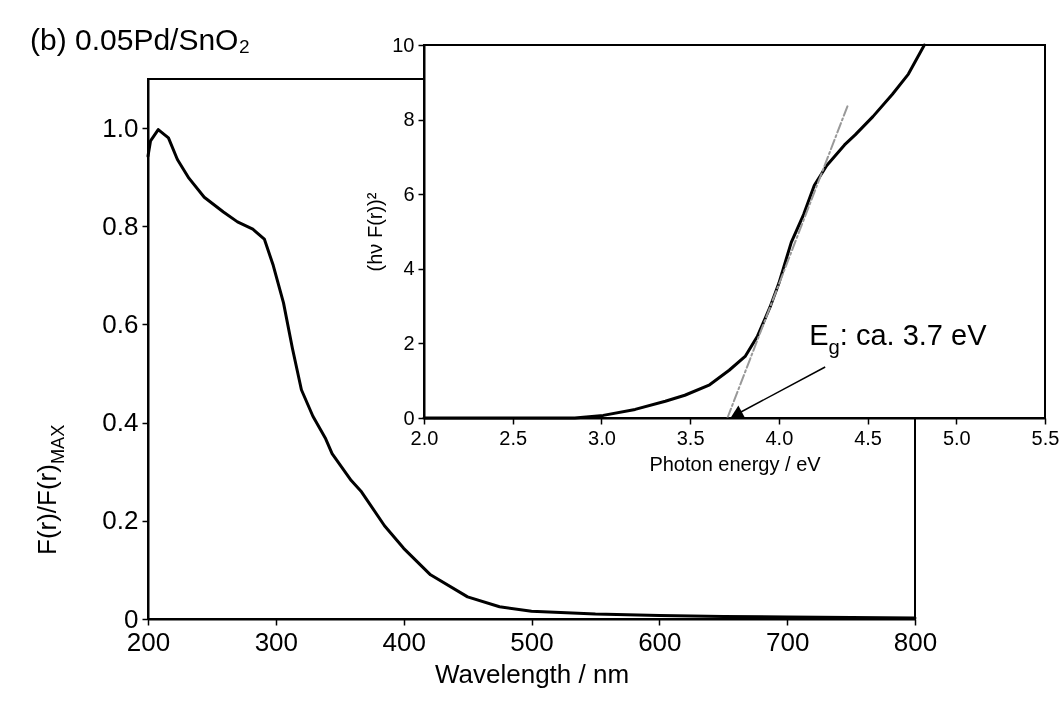 The width and height of the screenshot is (1063, 712). Describe the element at coordinates (120, 225) in the screenshot. I see `y-tick-label: 0.8` at that location.